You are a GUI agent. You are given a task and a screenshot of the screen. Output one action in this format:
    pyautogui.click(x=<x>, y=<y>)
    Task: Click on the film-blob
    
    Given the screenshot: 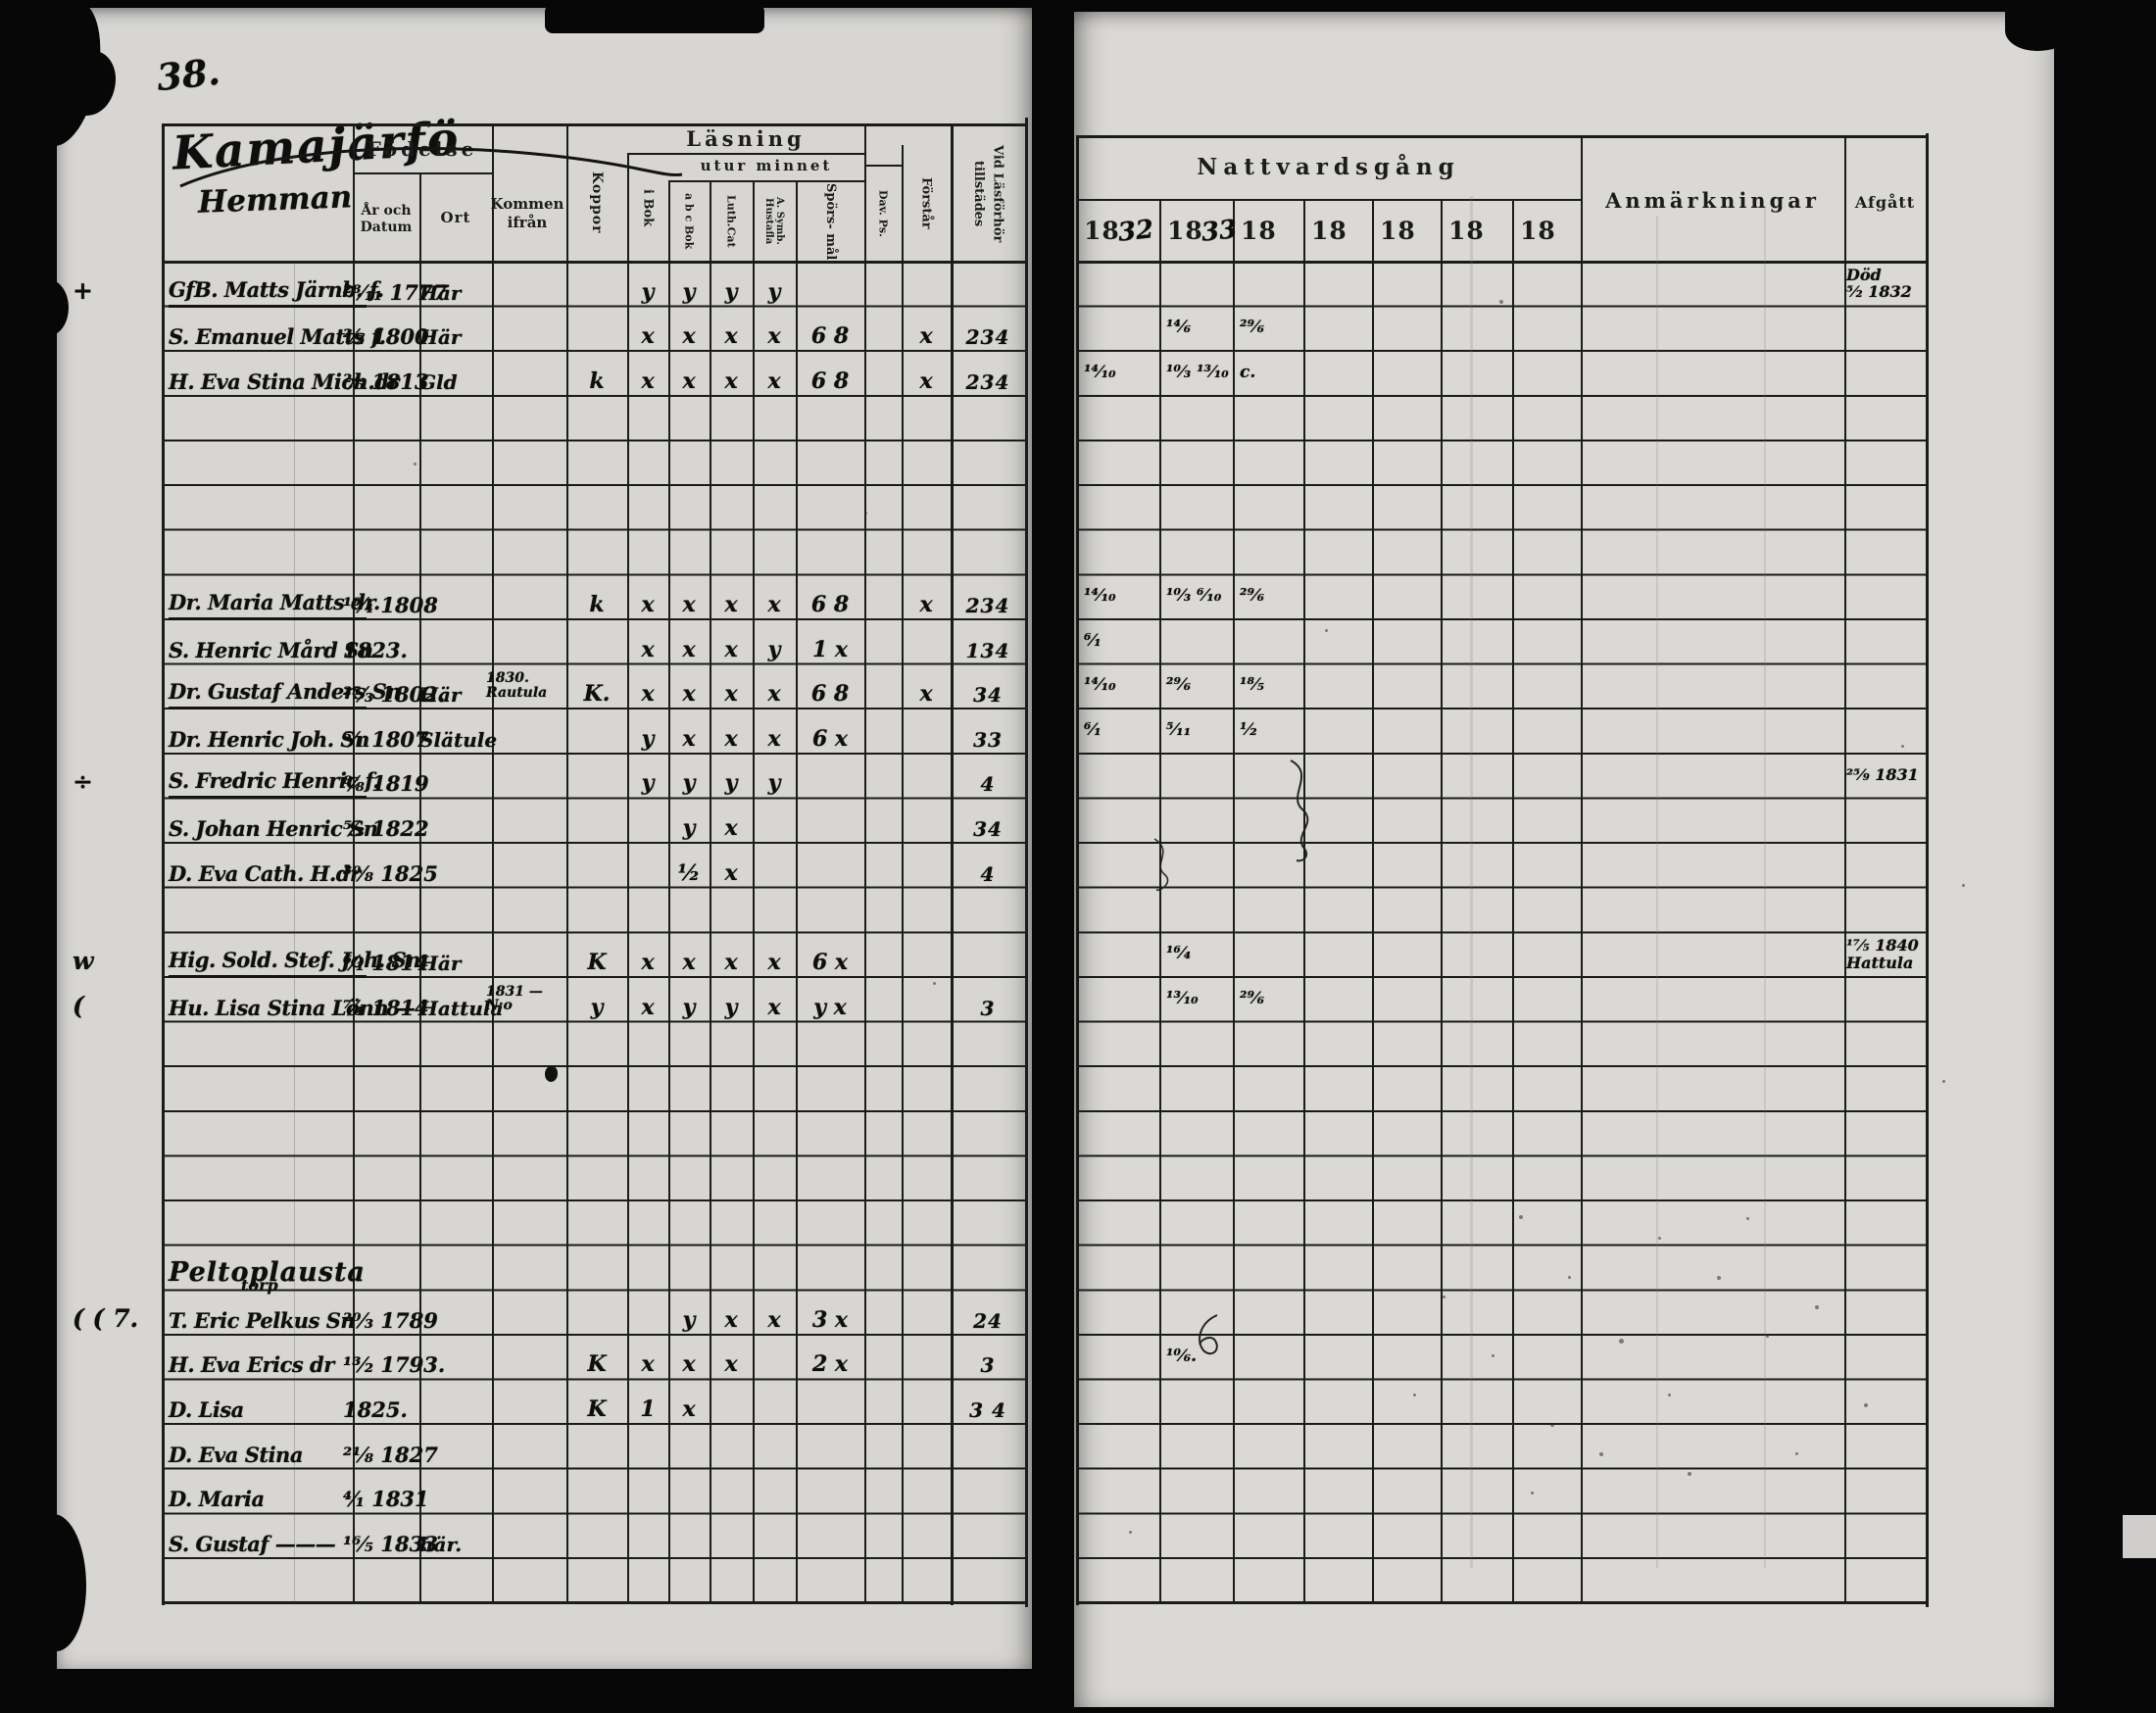 What is the action you would take?
    pyautogui.click(x=48, y=308)
    